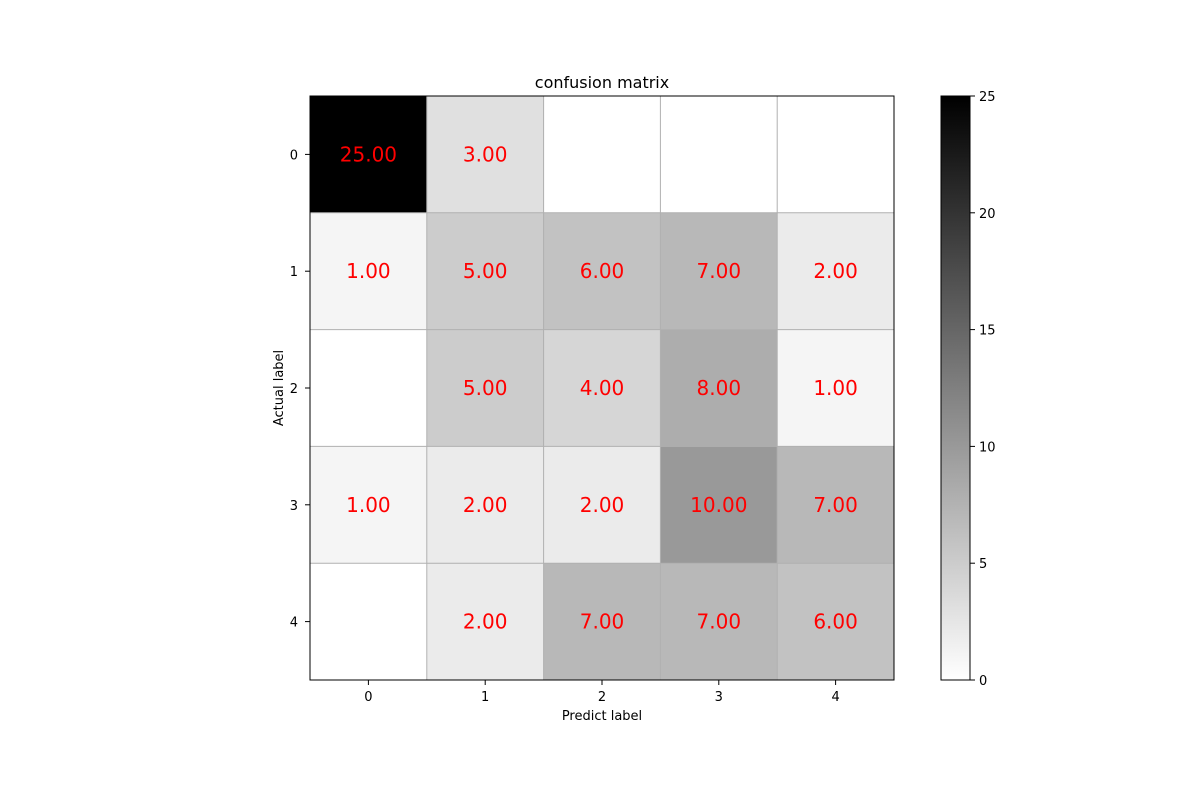 This screenshot has height=800, width=1200. What do you see at coordinates (300, 389) in the screenshot?
I see `y-axis-ticks: 0 1 2 3 4` at bounding box center [300, 389].